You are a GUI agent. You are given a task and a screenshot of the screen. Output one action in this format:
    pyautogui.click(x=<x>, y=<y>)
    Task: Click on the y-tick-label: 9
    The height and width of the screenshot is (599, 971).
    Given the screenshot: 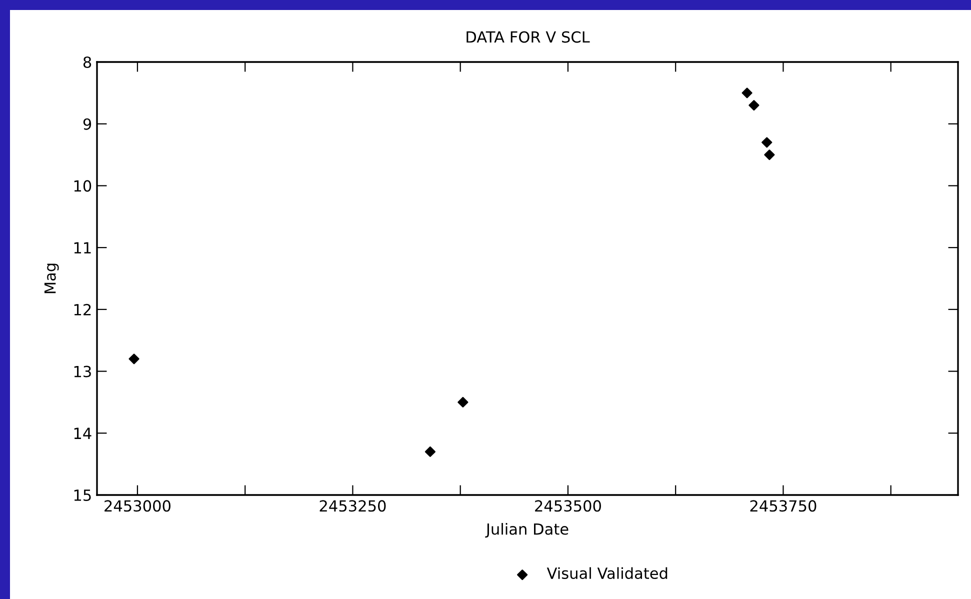 What is the action you would take?
    pyautogui.click(x=87, y=124)
    